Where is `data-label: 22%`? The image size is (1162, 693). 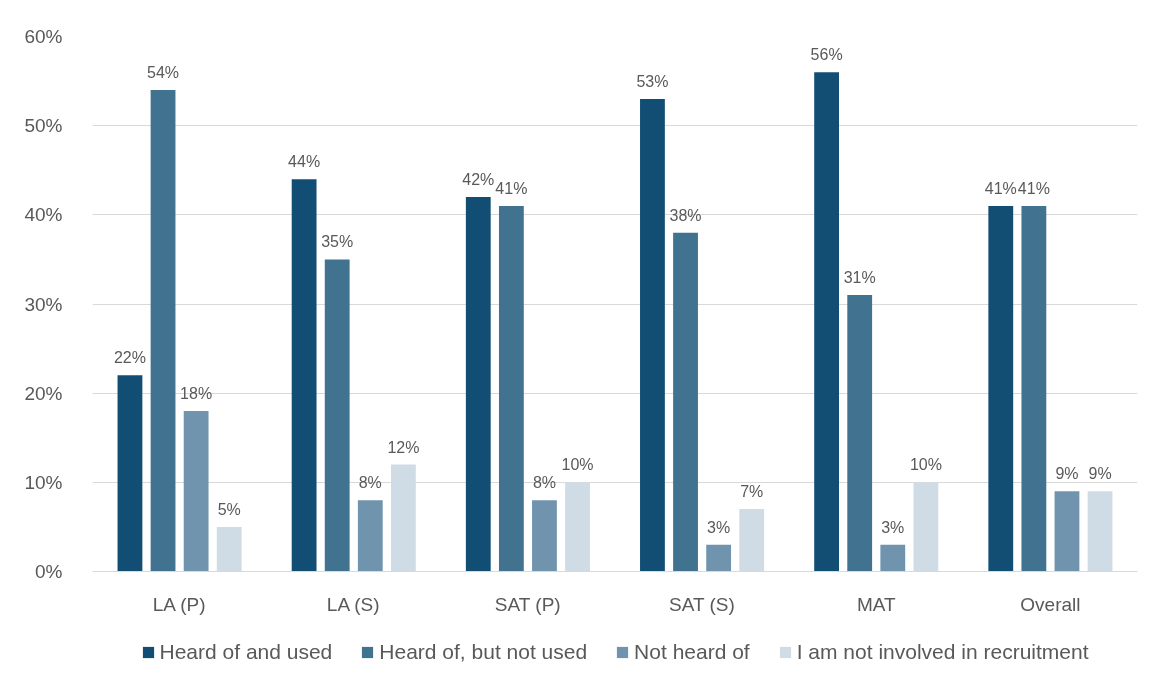 data-label: 22% is located at coordinates (129, 358).